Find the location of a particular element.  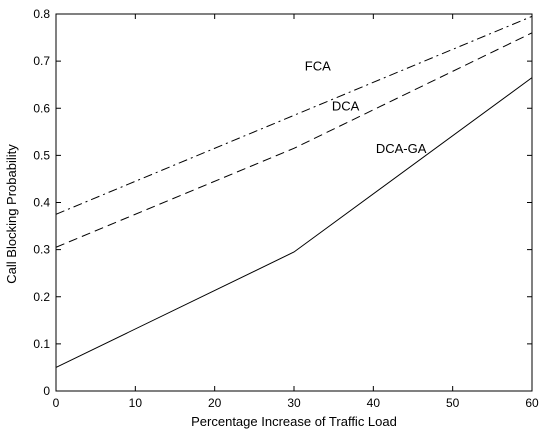

x-axis-label: Percentage Increase of Traffic Load is located at coordinates (294, 421).